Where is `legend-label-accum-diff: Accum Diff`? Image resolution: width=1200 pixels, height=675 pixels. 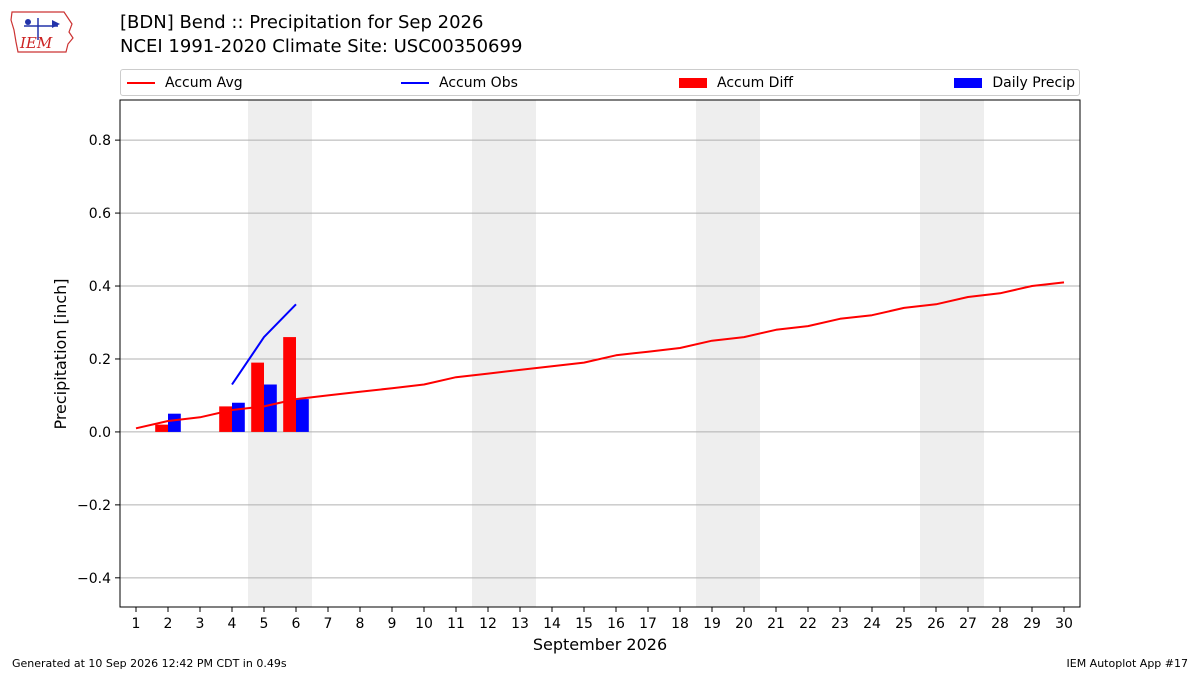 legend-label-accum-diff: Accum Diff is located at coordinates (755, 82).